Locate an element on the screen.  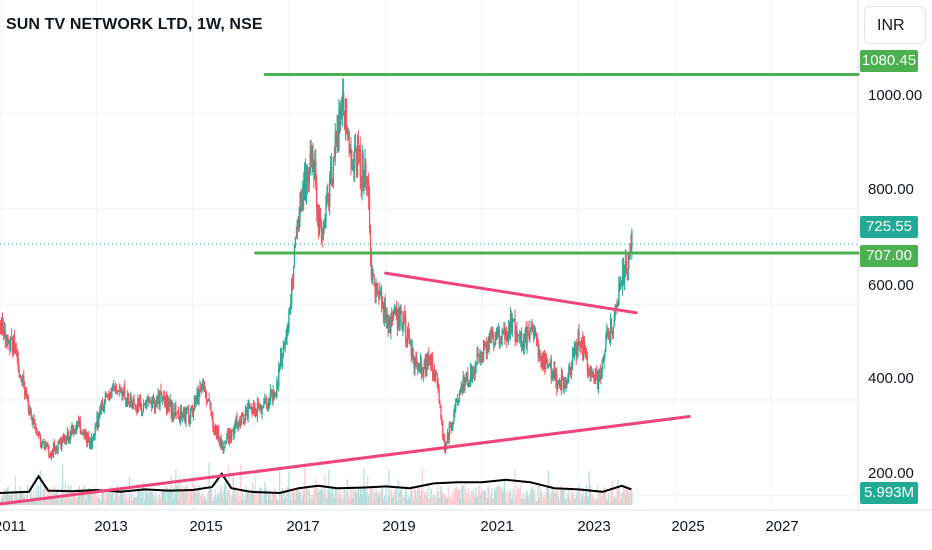
y-tick-800: 800.00 is located at coordinates (891, 189).